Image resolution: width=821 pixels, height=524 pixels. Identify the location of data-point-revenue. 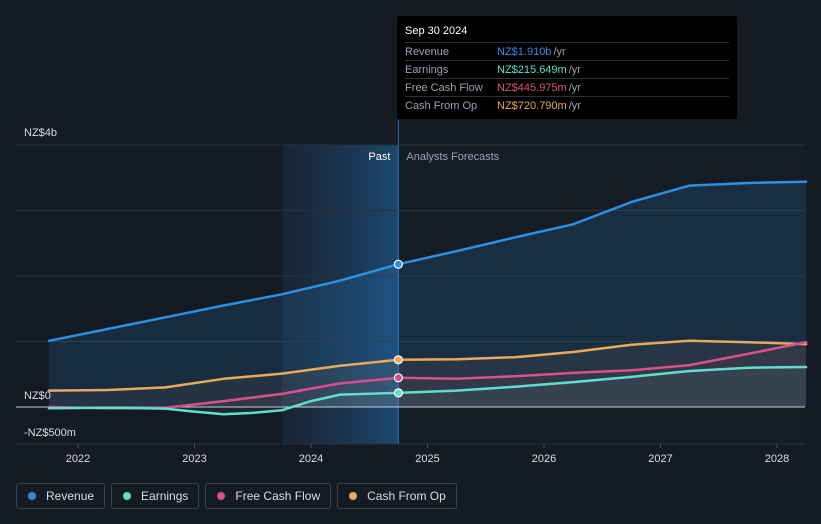
(398, 264).